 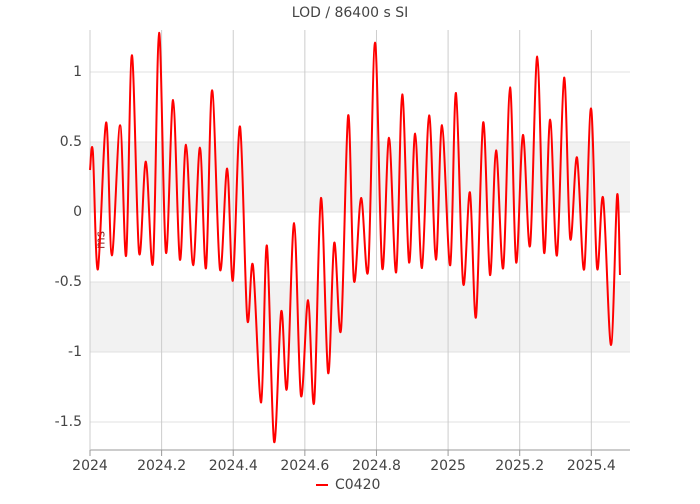 What do you see at coordinates (448, 466) in the screenshot?
I see `x-tick-label: 2025` at bounding box center [448, 466].